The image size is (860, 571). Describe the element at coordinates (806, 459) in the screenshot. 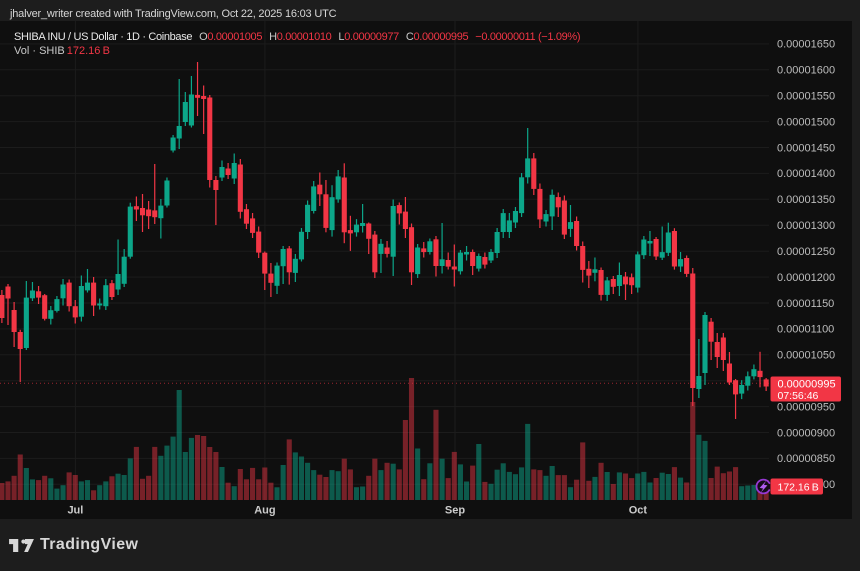

I see `svg-text: 0.00000850` at that location.